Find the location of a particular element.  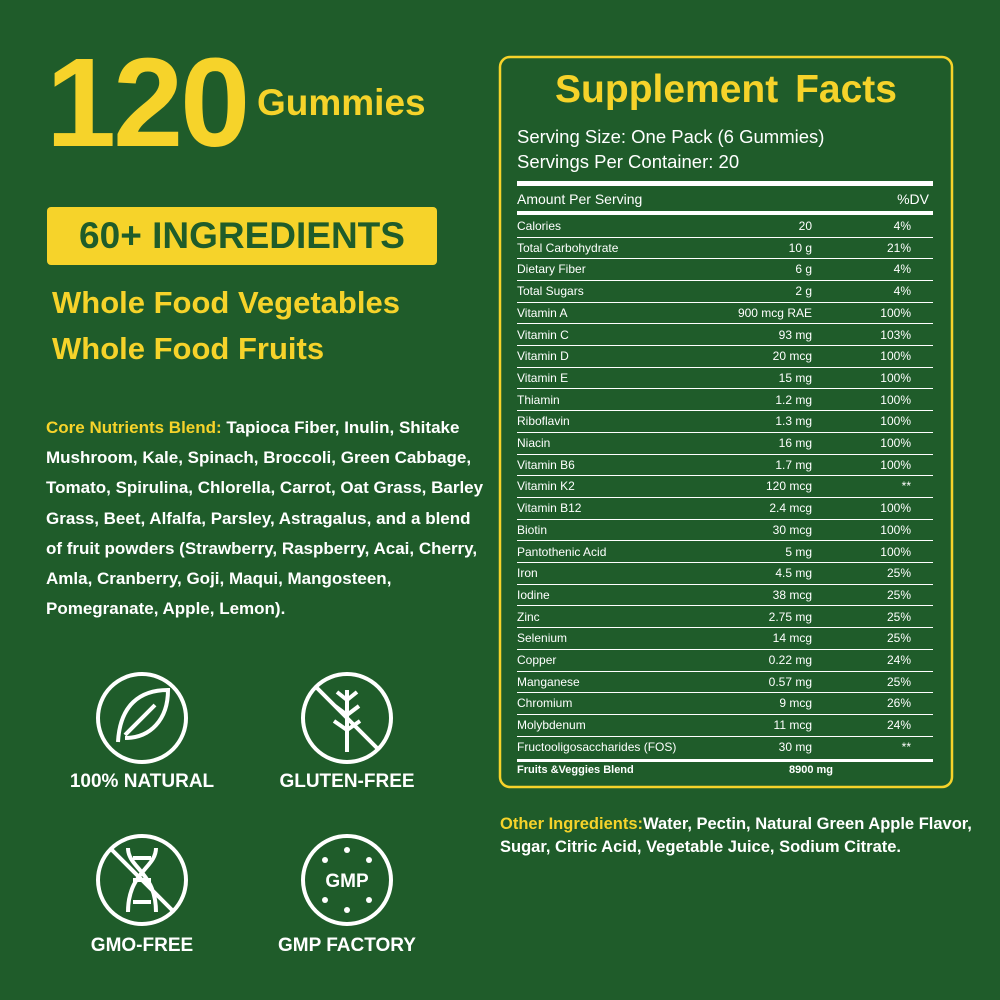

dna-icon is located at coordinates (142, 880).